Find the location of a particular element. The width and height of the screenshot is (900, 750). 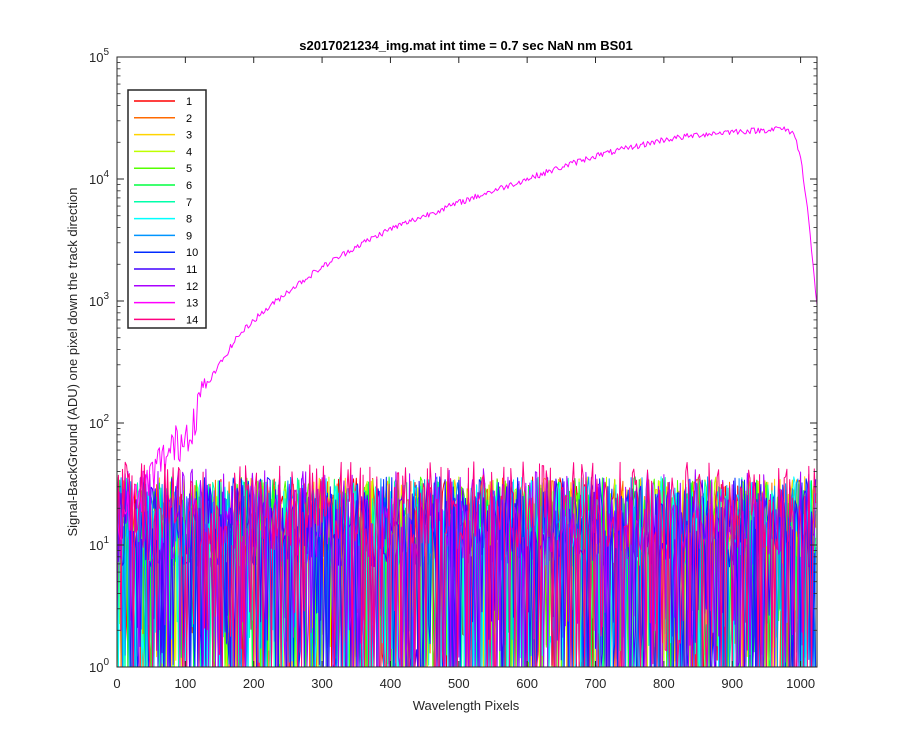

x-tick-label: 900 is located at coordinates (732, 683).